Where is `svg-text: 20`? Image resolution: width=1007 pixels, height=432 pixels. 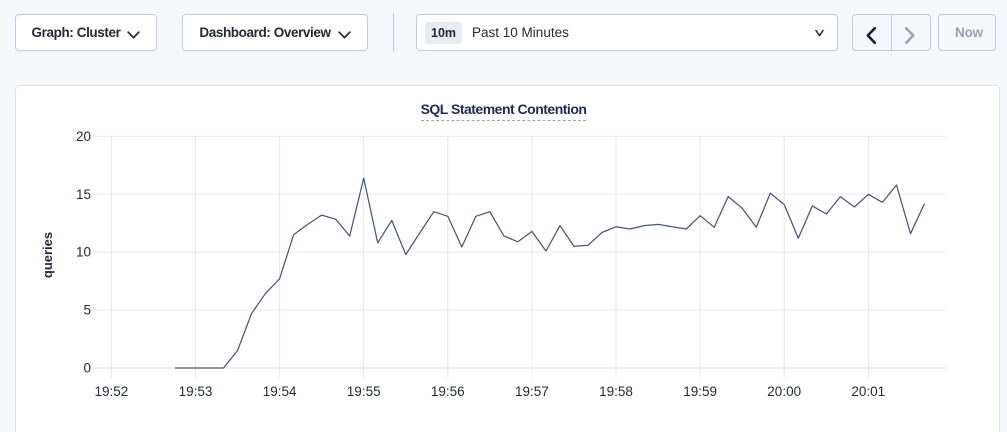 svg-text: 20 is located at coordinates (83, 136).